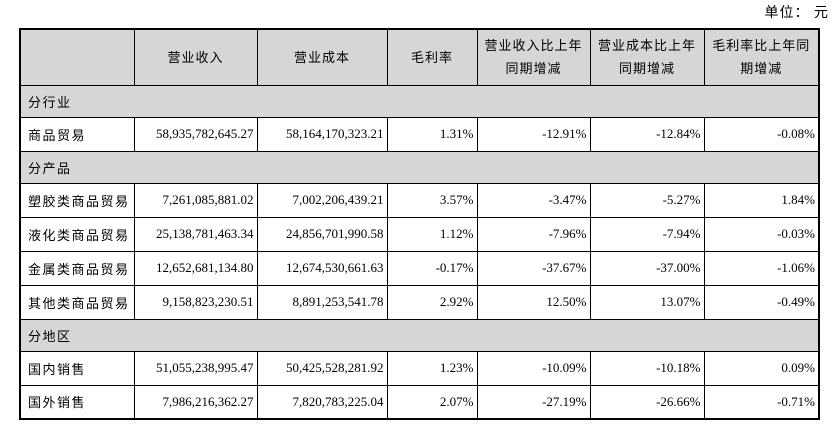 The width and height of the screenshot is (839, 428). Describe the element at coordinates (761, 302) in the screenshot. I see `cell-value: -0.49%` at that location.